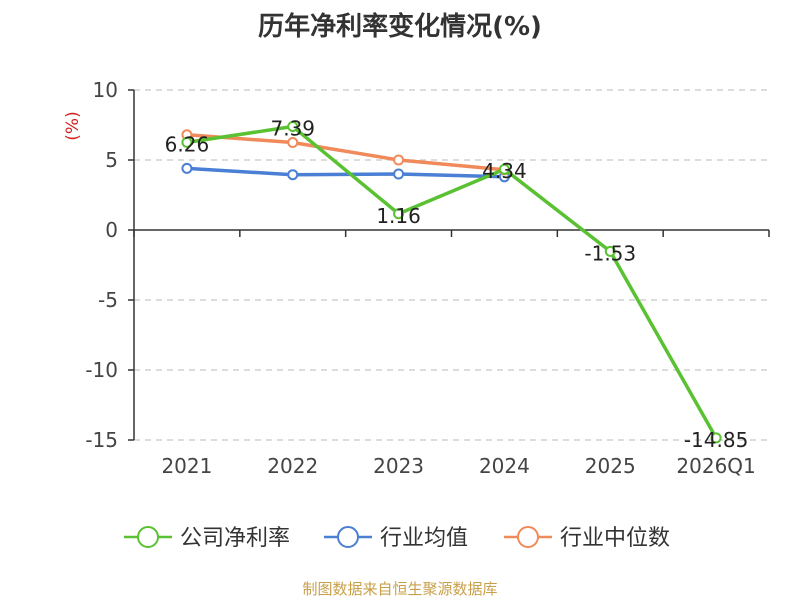  I want to click on legend-label-company: 公司净利率, so click(235, 538).